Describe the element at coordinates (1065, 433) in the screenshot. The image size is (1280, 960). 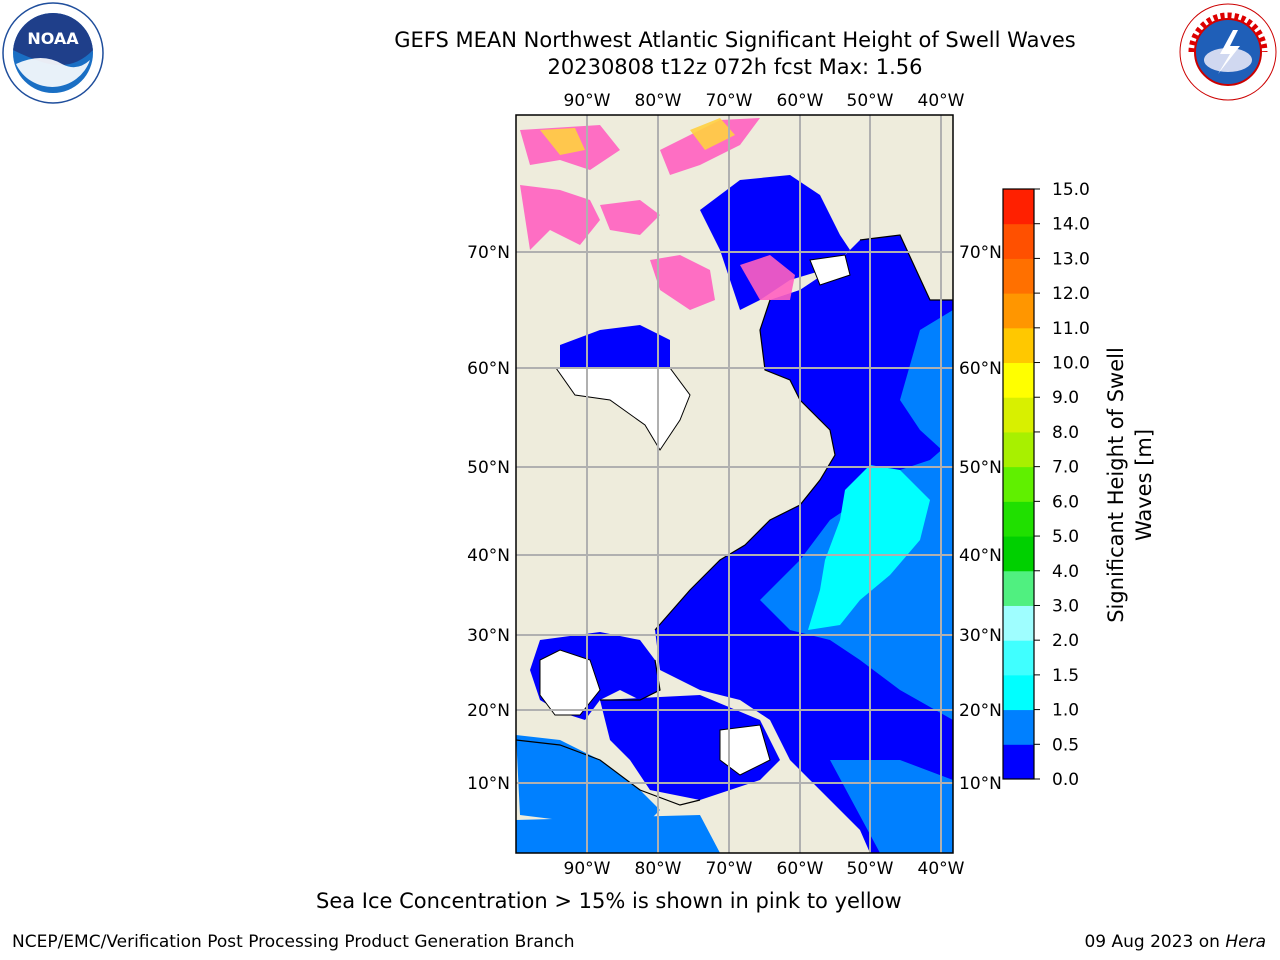
I see `colorbar-tick-label: 8.0` at that location.